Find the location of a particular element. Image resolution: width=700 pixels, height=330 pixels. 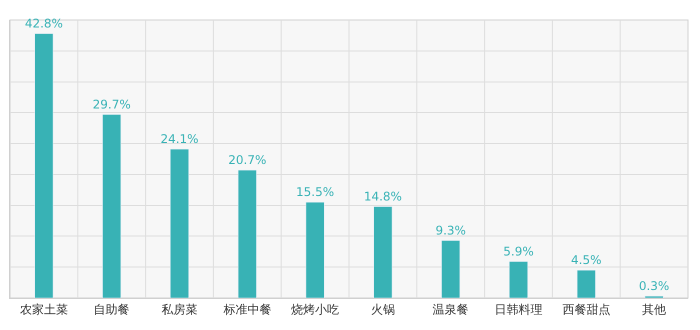

data-label: 15.5% is located at coordinates (315, 192).